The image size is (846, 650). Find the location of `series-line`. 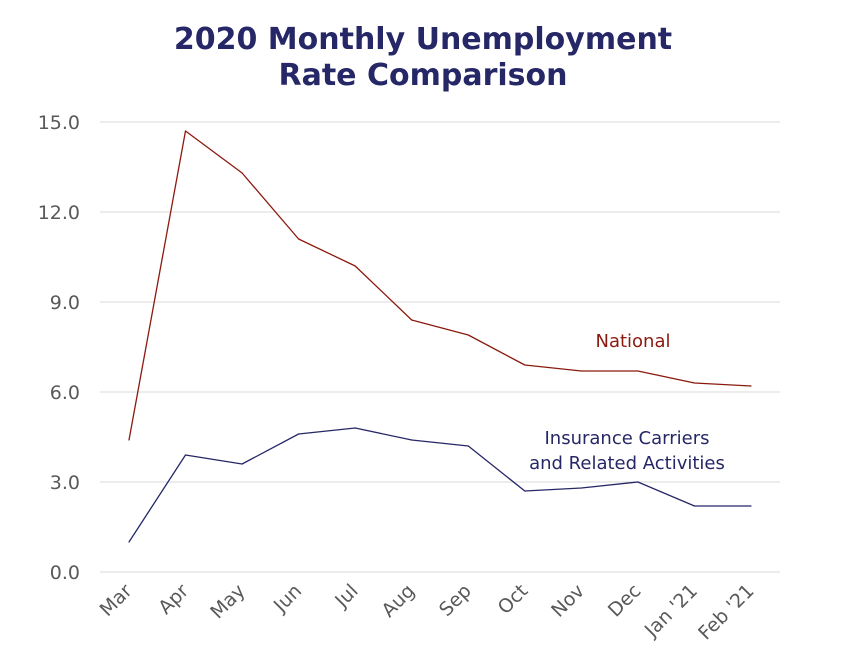

series-line is located at coordinates (439, 485).